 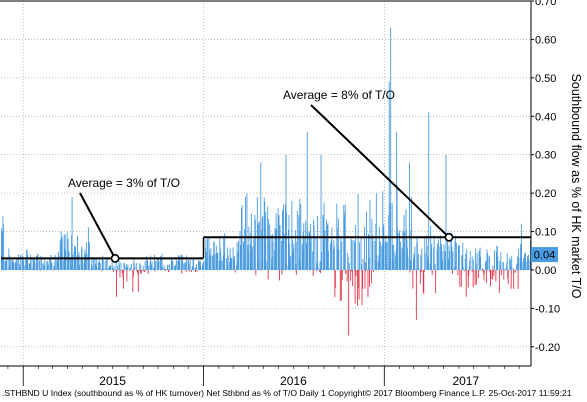 I want to click on y-tick-label: -0.20, so click(x=547, y=348).